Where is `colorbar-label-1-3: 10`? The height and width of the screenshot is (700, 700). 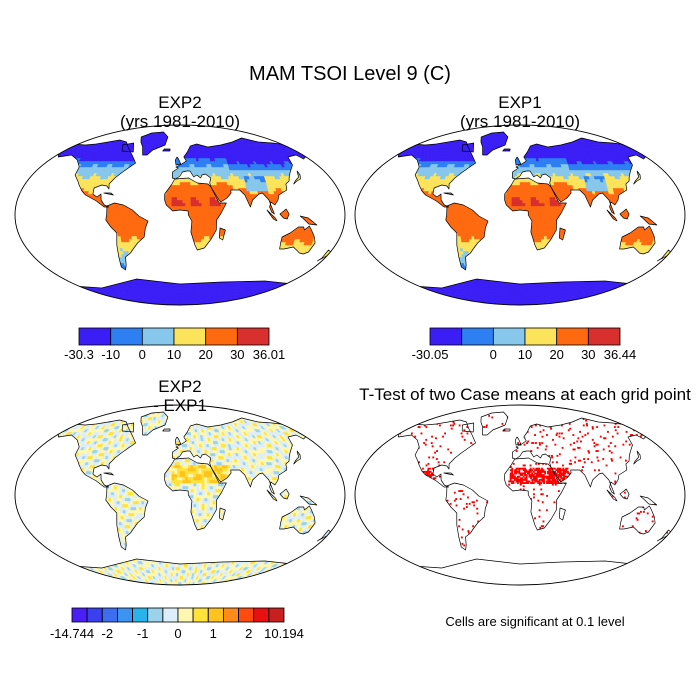 colorbar-label-1-3: 10 is located at coordinates (525, 354).